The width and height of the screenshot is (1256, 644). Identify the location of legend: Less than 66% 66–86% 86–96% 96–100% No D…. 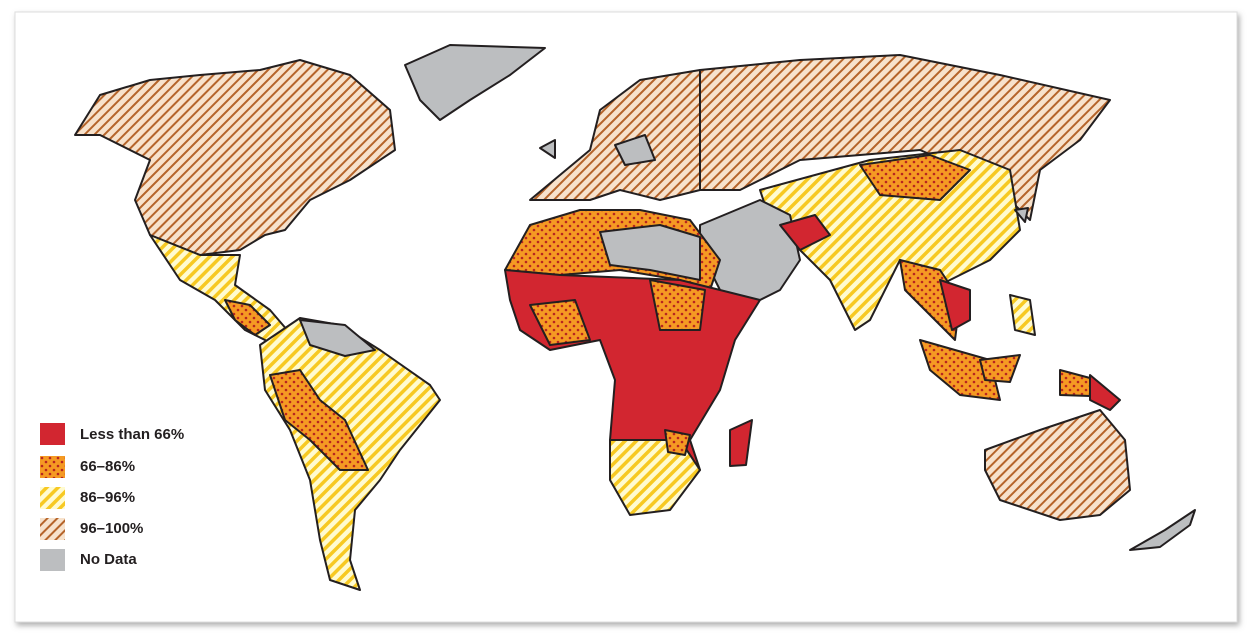
(112, 497).